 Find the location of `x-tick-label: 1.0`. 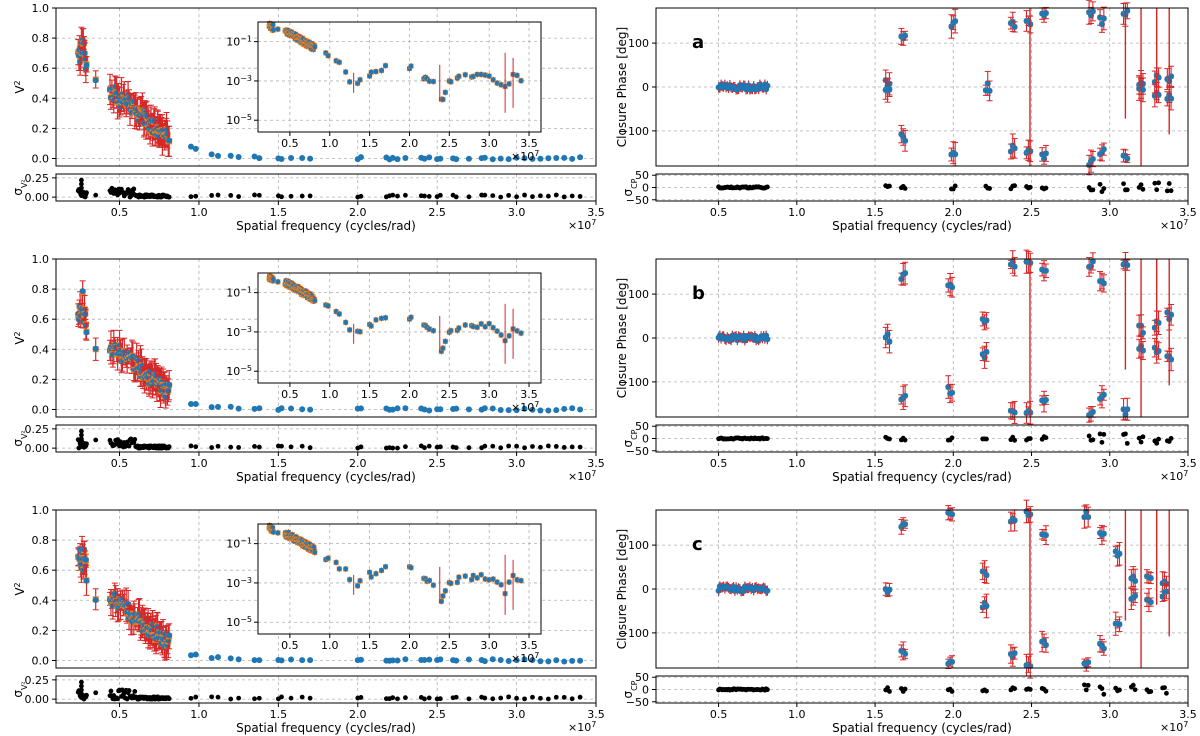

x-tick-label: 1.0 is located at coordinates (199, 463).